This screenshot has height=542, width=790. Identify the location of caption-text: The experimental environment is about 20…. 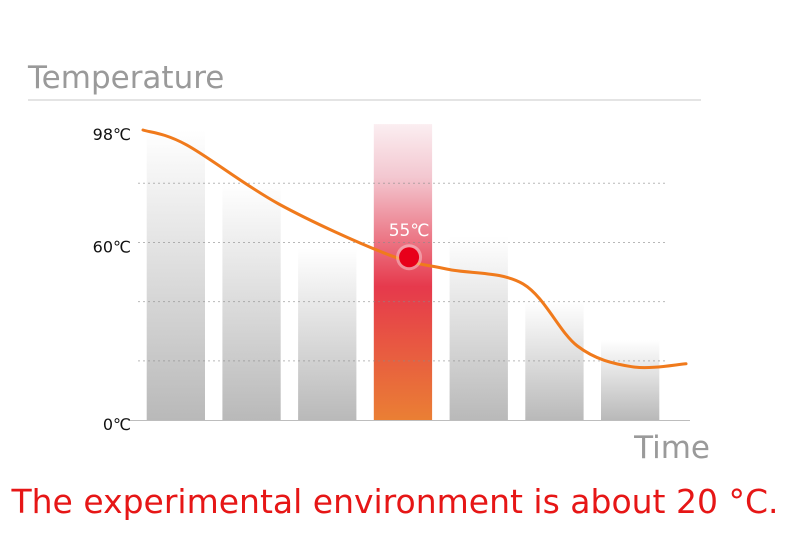
(395, 501).